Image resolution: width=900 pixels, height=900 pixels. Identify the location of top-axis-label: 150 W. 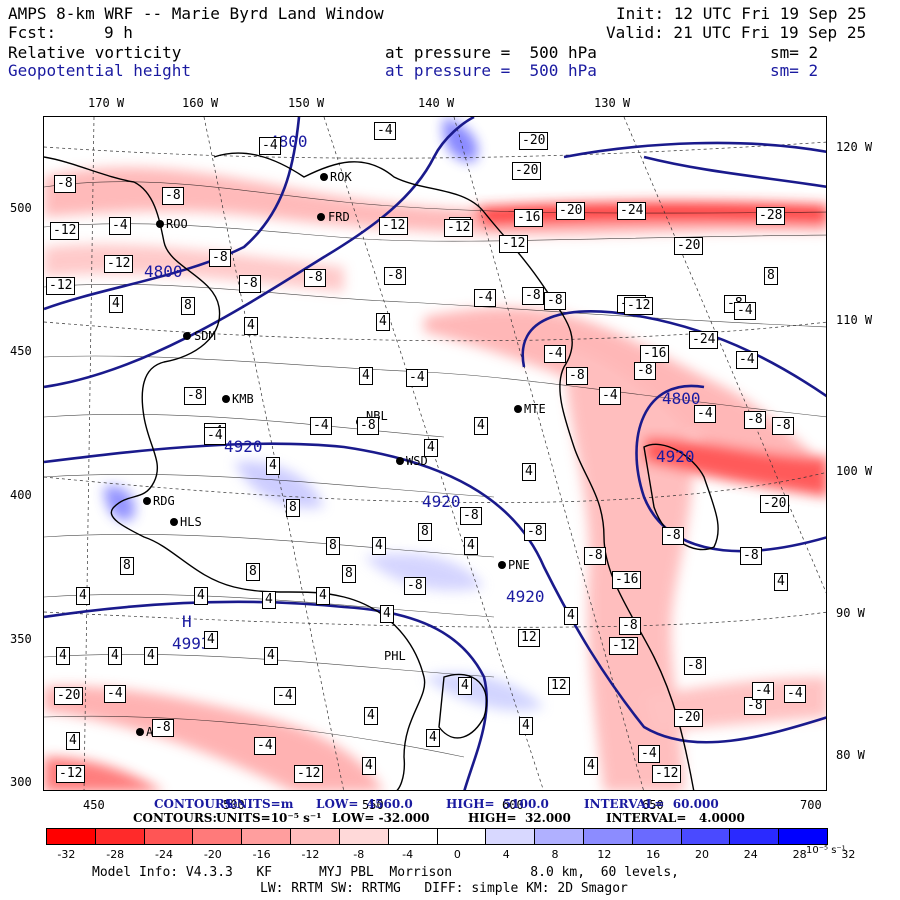
(306, 103).